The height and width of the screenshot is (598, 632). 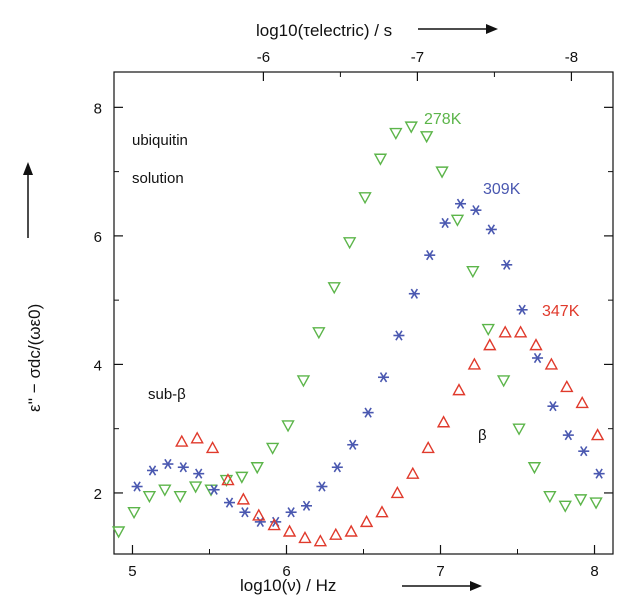 I want to click on x-axis-label: log10(ν) / Hz, so click(x=288, y=585).